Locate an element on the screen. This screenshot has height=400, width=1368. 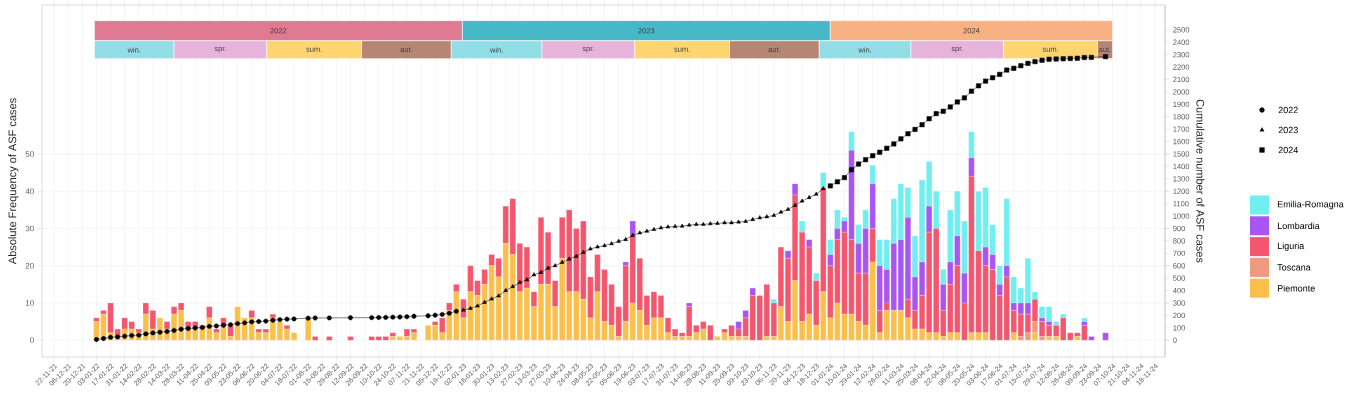
y-tick-label: 50 is located at coordinates (29, 154).